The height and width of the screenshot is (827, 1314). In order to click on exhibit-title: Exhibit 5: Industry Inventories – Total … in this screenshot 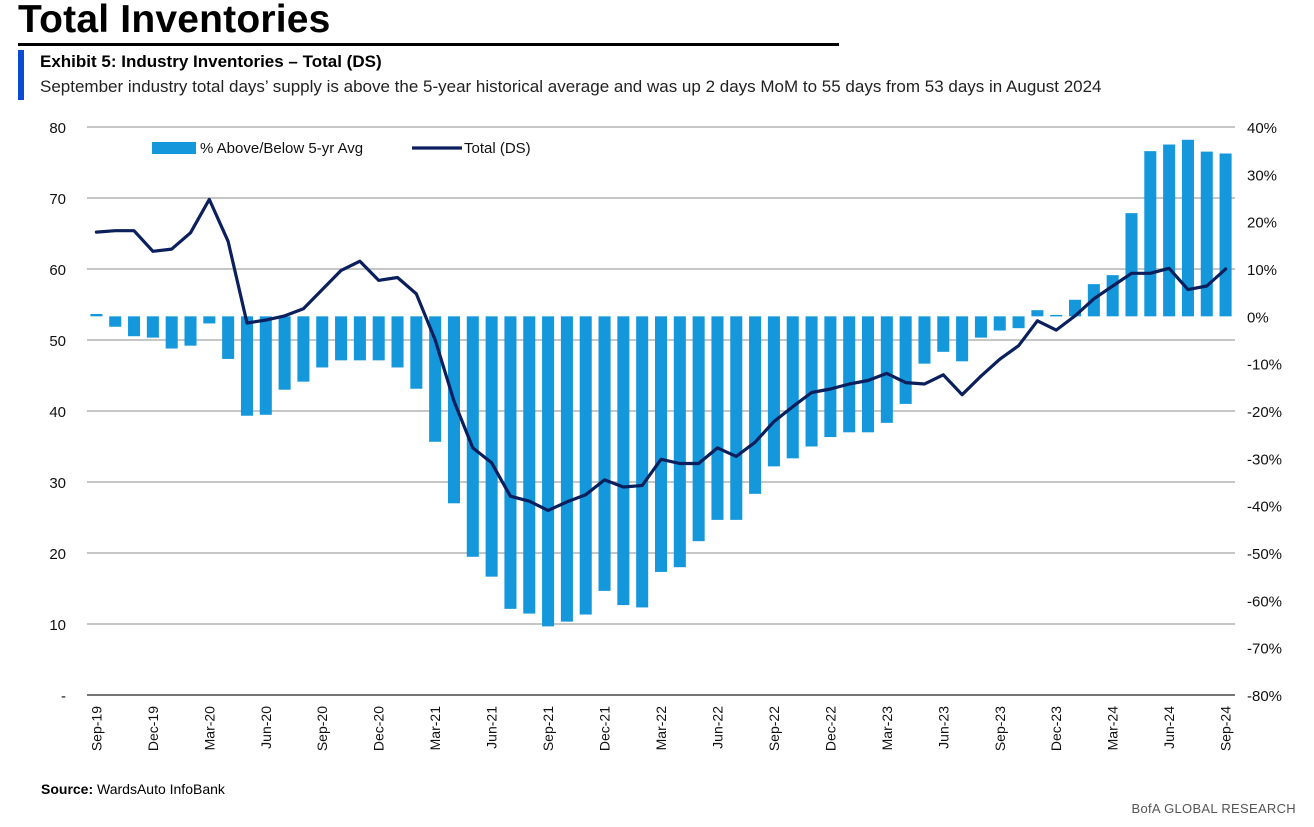, I will do `click(211, 61)`.